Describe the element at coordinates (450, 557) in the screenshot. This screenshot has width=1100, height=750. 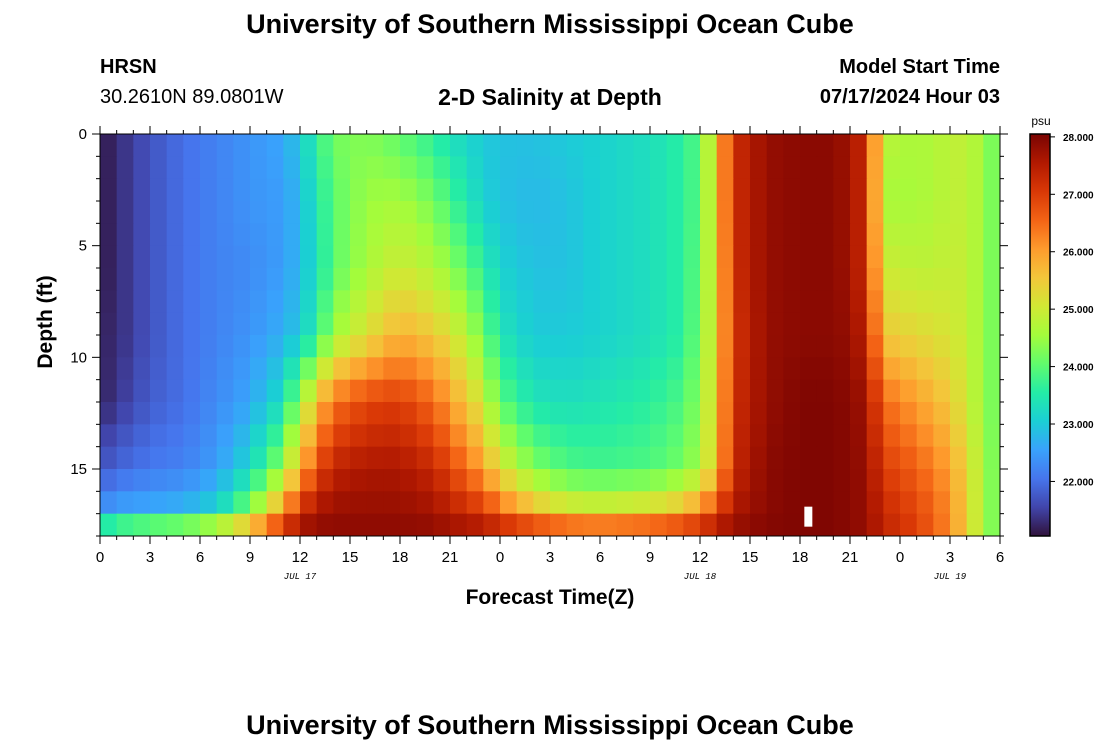
I see `x-tick-label: 21` at that location.